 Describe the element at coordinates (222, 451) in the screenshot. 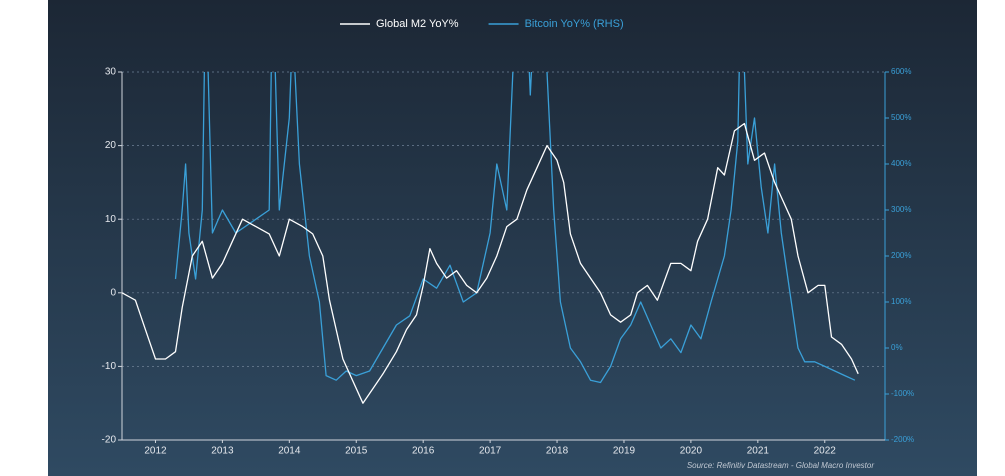

I see `x-tick-label: 2013` at that location.